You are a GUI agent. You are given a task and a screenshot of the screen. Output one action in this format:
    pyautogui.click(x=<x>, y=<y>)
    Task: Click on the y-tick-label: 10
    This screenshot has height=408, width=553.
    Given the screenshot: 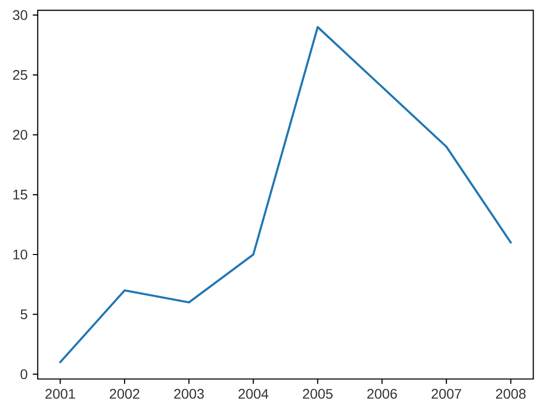 What is the action you would take?
    pyautogui.click(x=20, y=255)
    